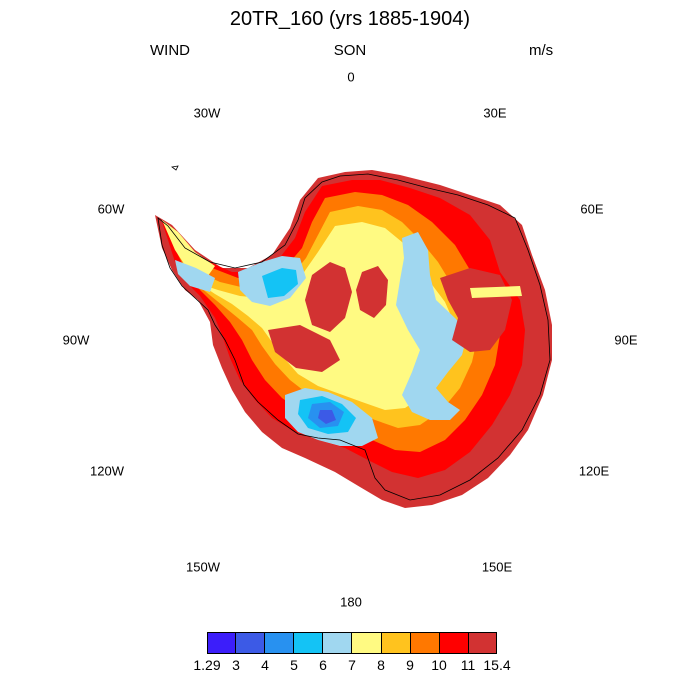  I want to click on colorbar-label: 4, so click(265, 665).